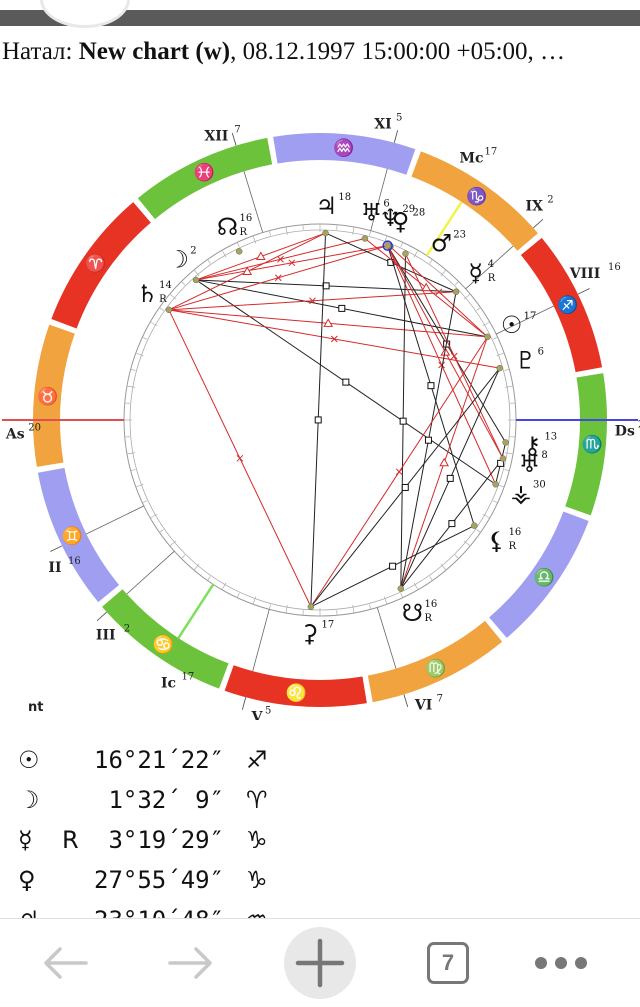 The image size is (640, 1007). Describe the element at coordinates (526, 361) in the screenshot. I see `planet-glyph-pluto: ♇` at that location.